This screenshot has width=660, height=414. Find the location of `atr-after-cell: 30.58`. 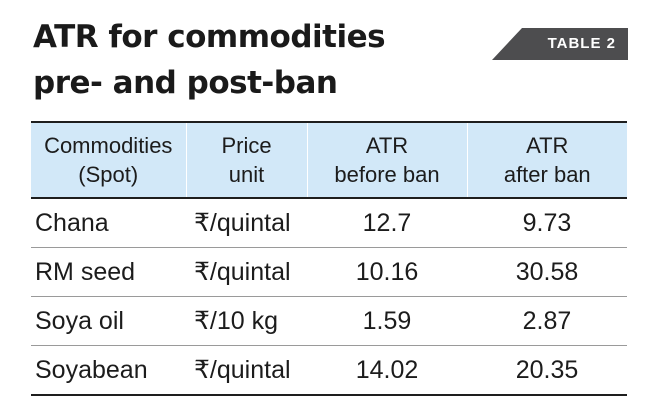

atr-after-cell: 30.58 is located at coordinates (547, 272).